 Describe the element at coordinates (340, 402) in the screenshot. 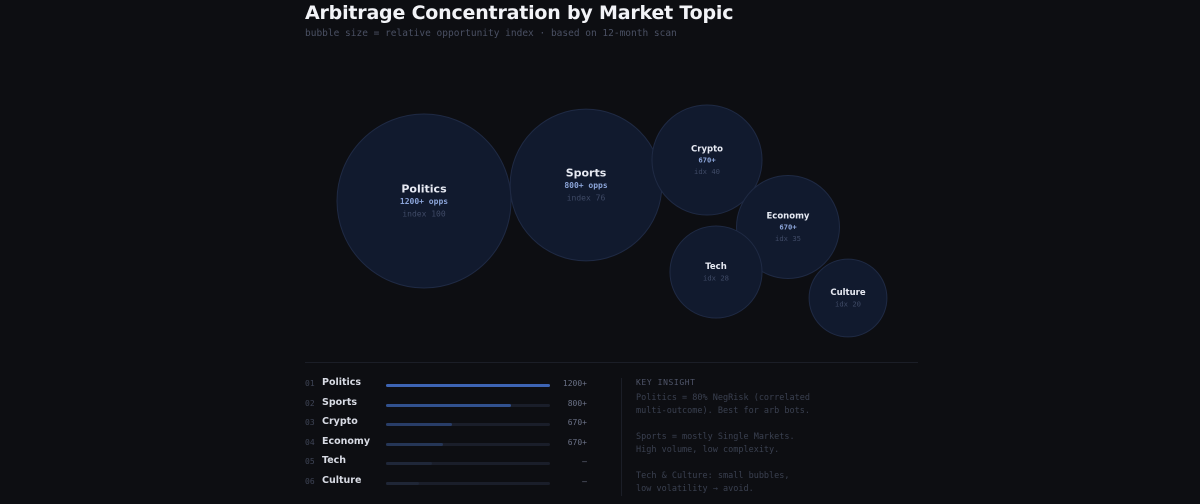

I see `rank-topic: Sports` at that location.